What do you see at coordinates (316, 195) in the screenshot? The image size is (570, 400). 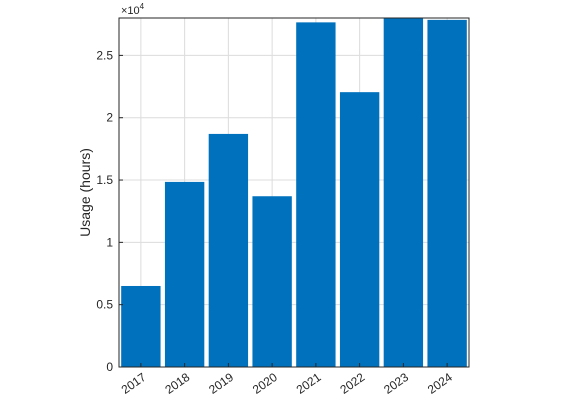 I see `bar-2021` at bounding box center [316, 195].